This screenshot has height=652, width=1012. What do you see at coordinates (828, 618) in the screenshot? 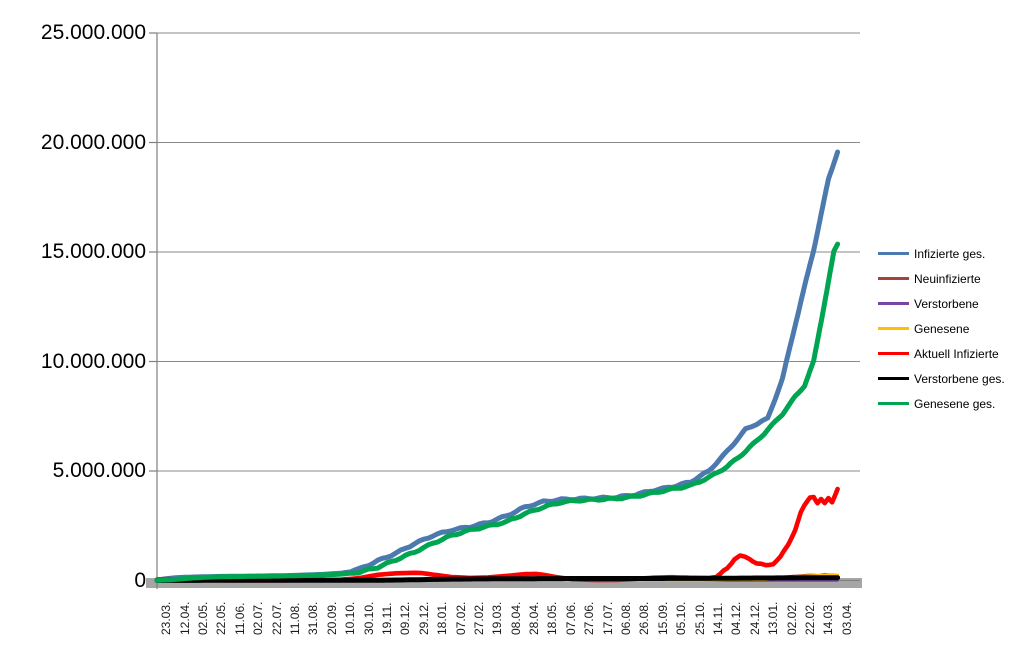
I see `x-axis-tick-label: 14.03.` at bounding box center [828, 618].